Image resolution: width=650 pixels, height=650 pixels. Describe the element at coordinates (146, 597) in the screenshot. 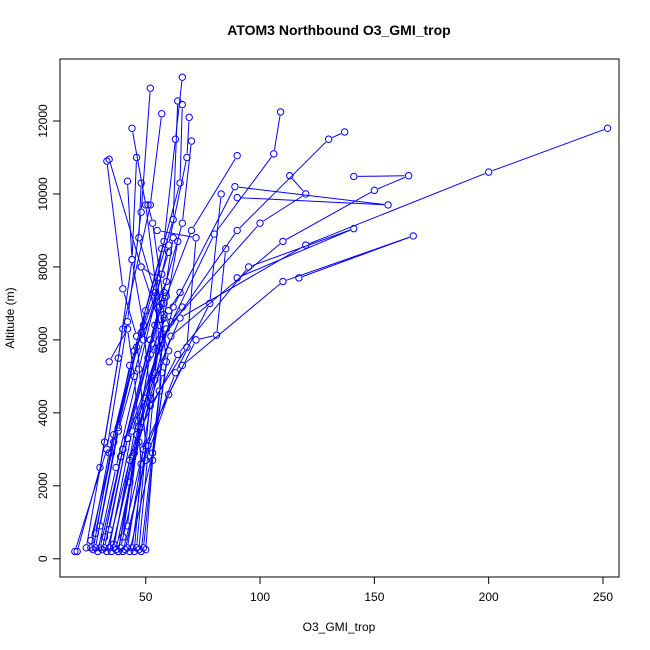

I see `x-tick-label: 50` at that location.